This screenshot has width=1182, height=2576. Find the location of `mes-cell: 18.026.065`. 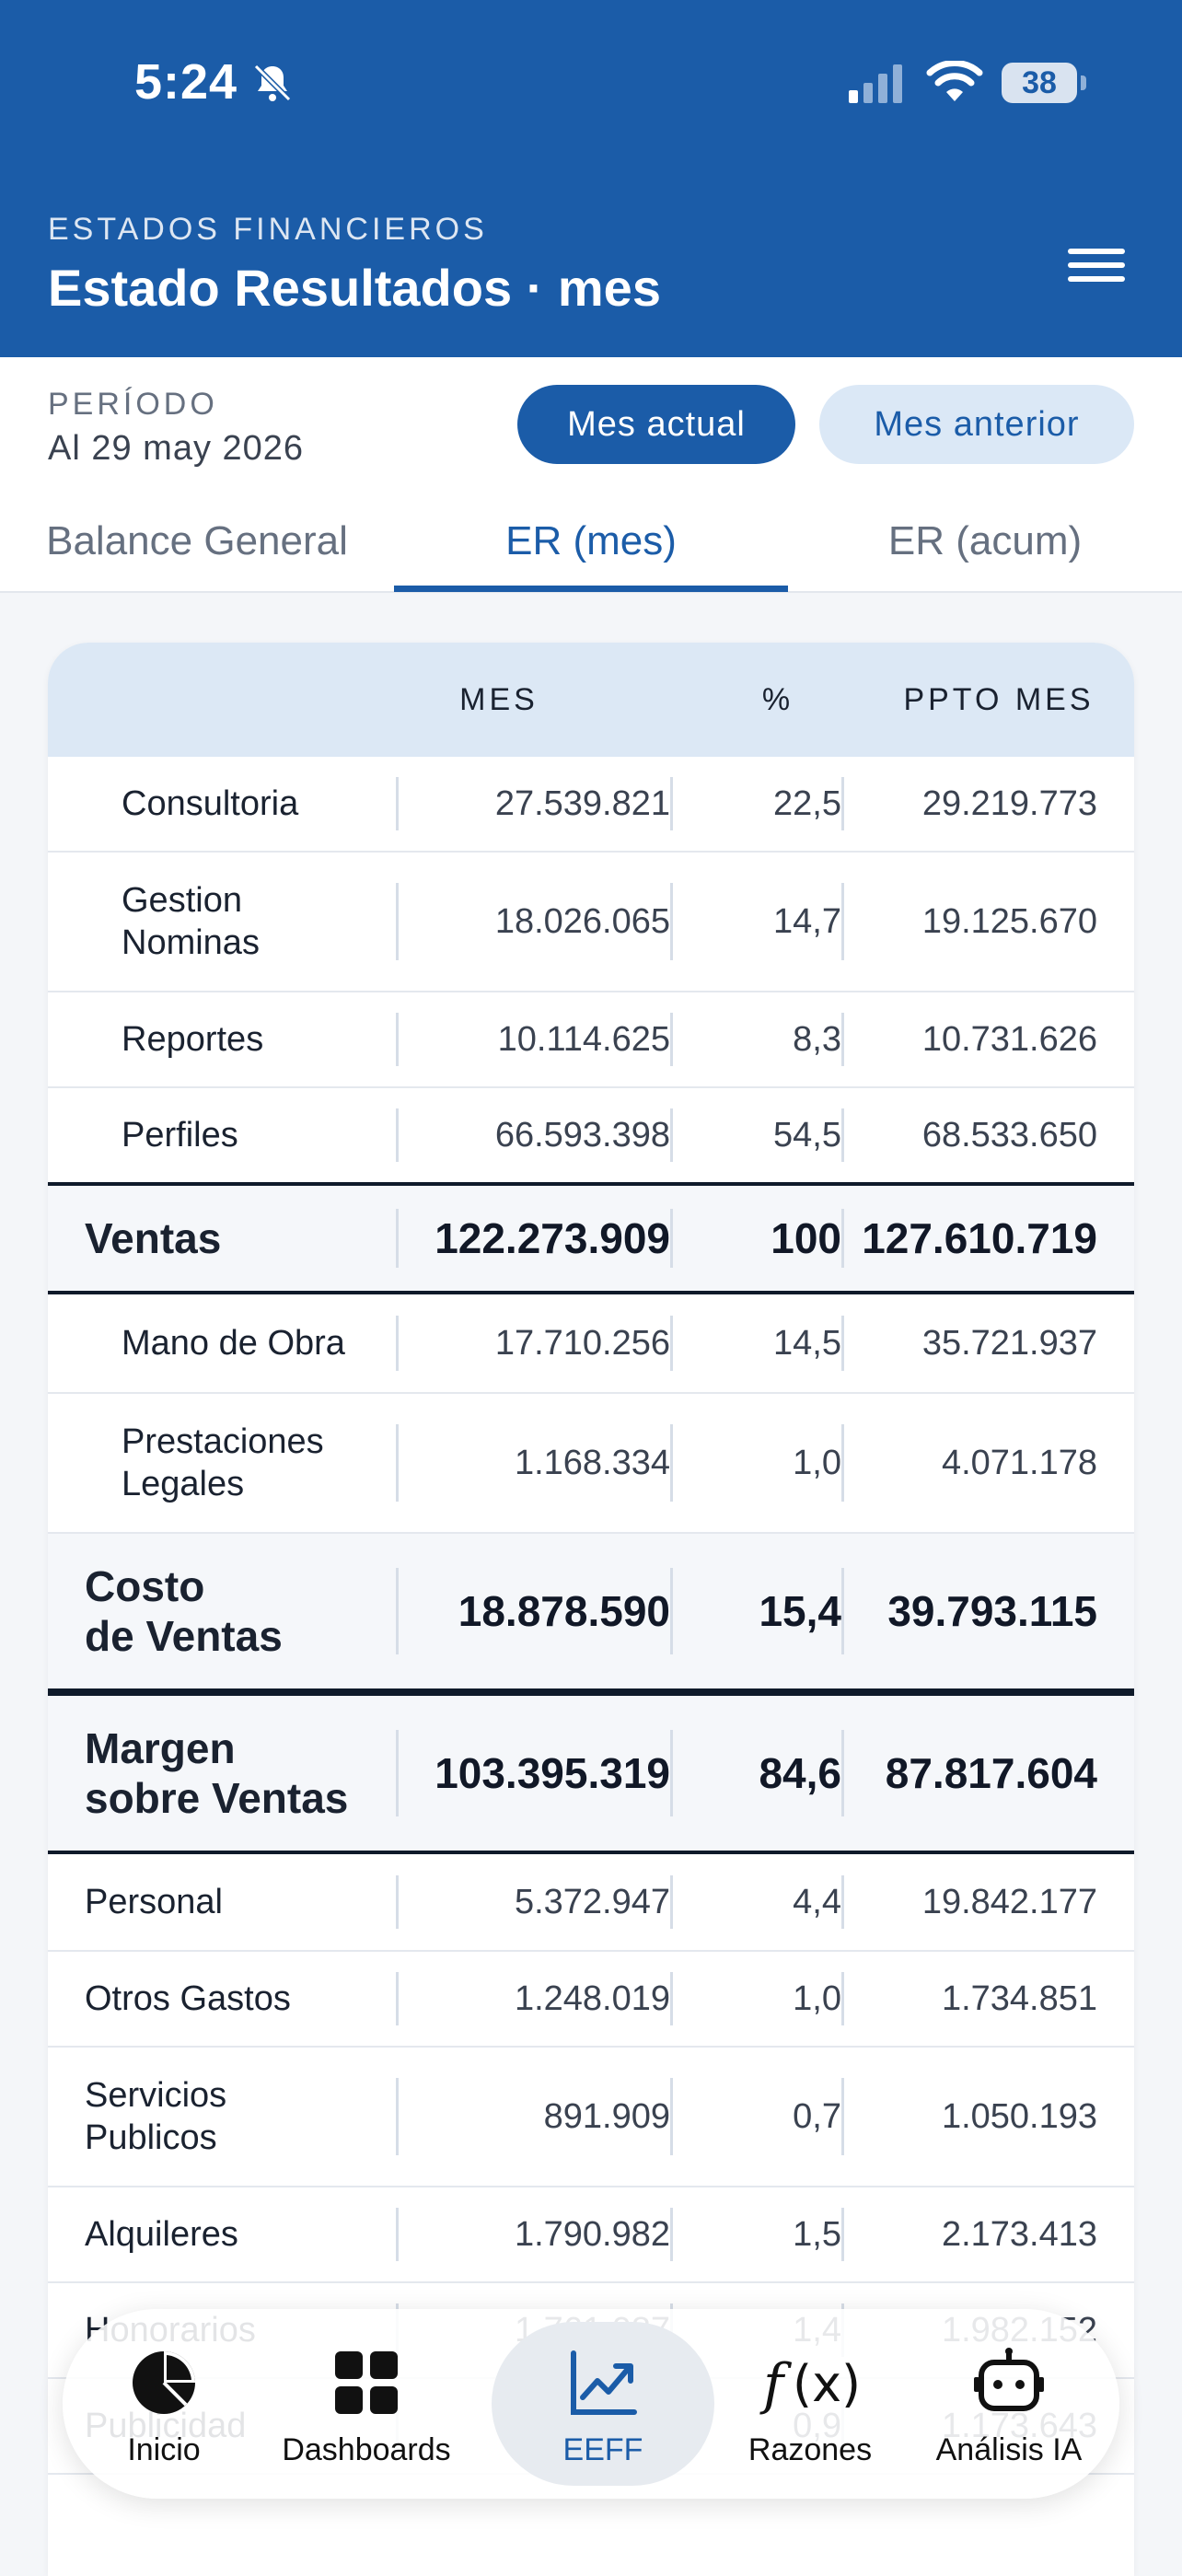

mes-cell: 18.026.065 is located at coordinates (545, 922).